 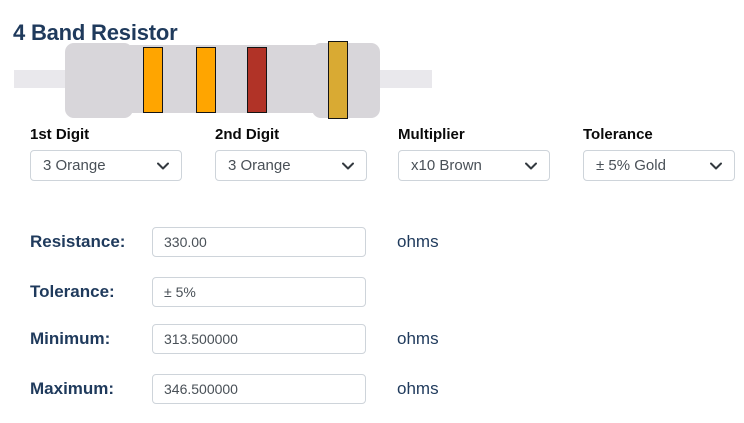 I want to click on second-digit-label: 2nd Digit, so click(x=247, y=134).